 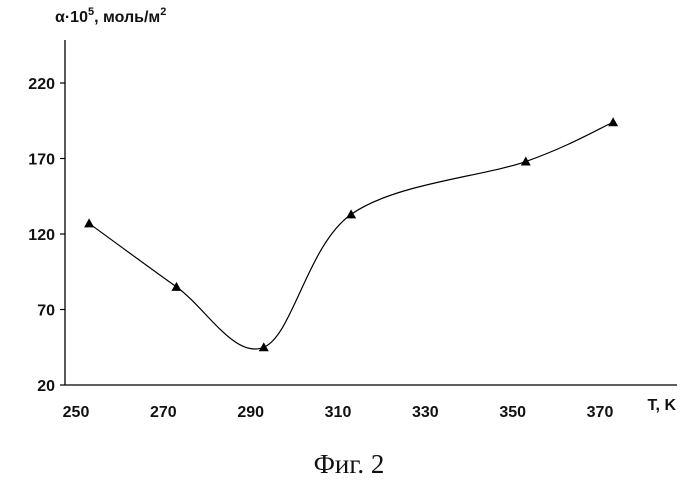 What do you see at coordinates (46, 386) in the screenshot?
I see `y-tick-label: 20` at bounding box center [46, 386].